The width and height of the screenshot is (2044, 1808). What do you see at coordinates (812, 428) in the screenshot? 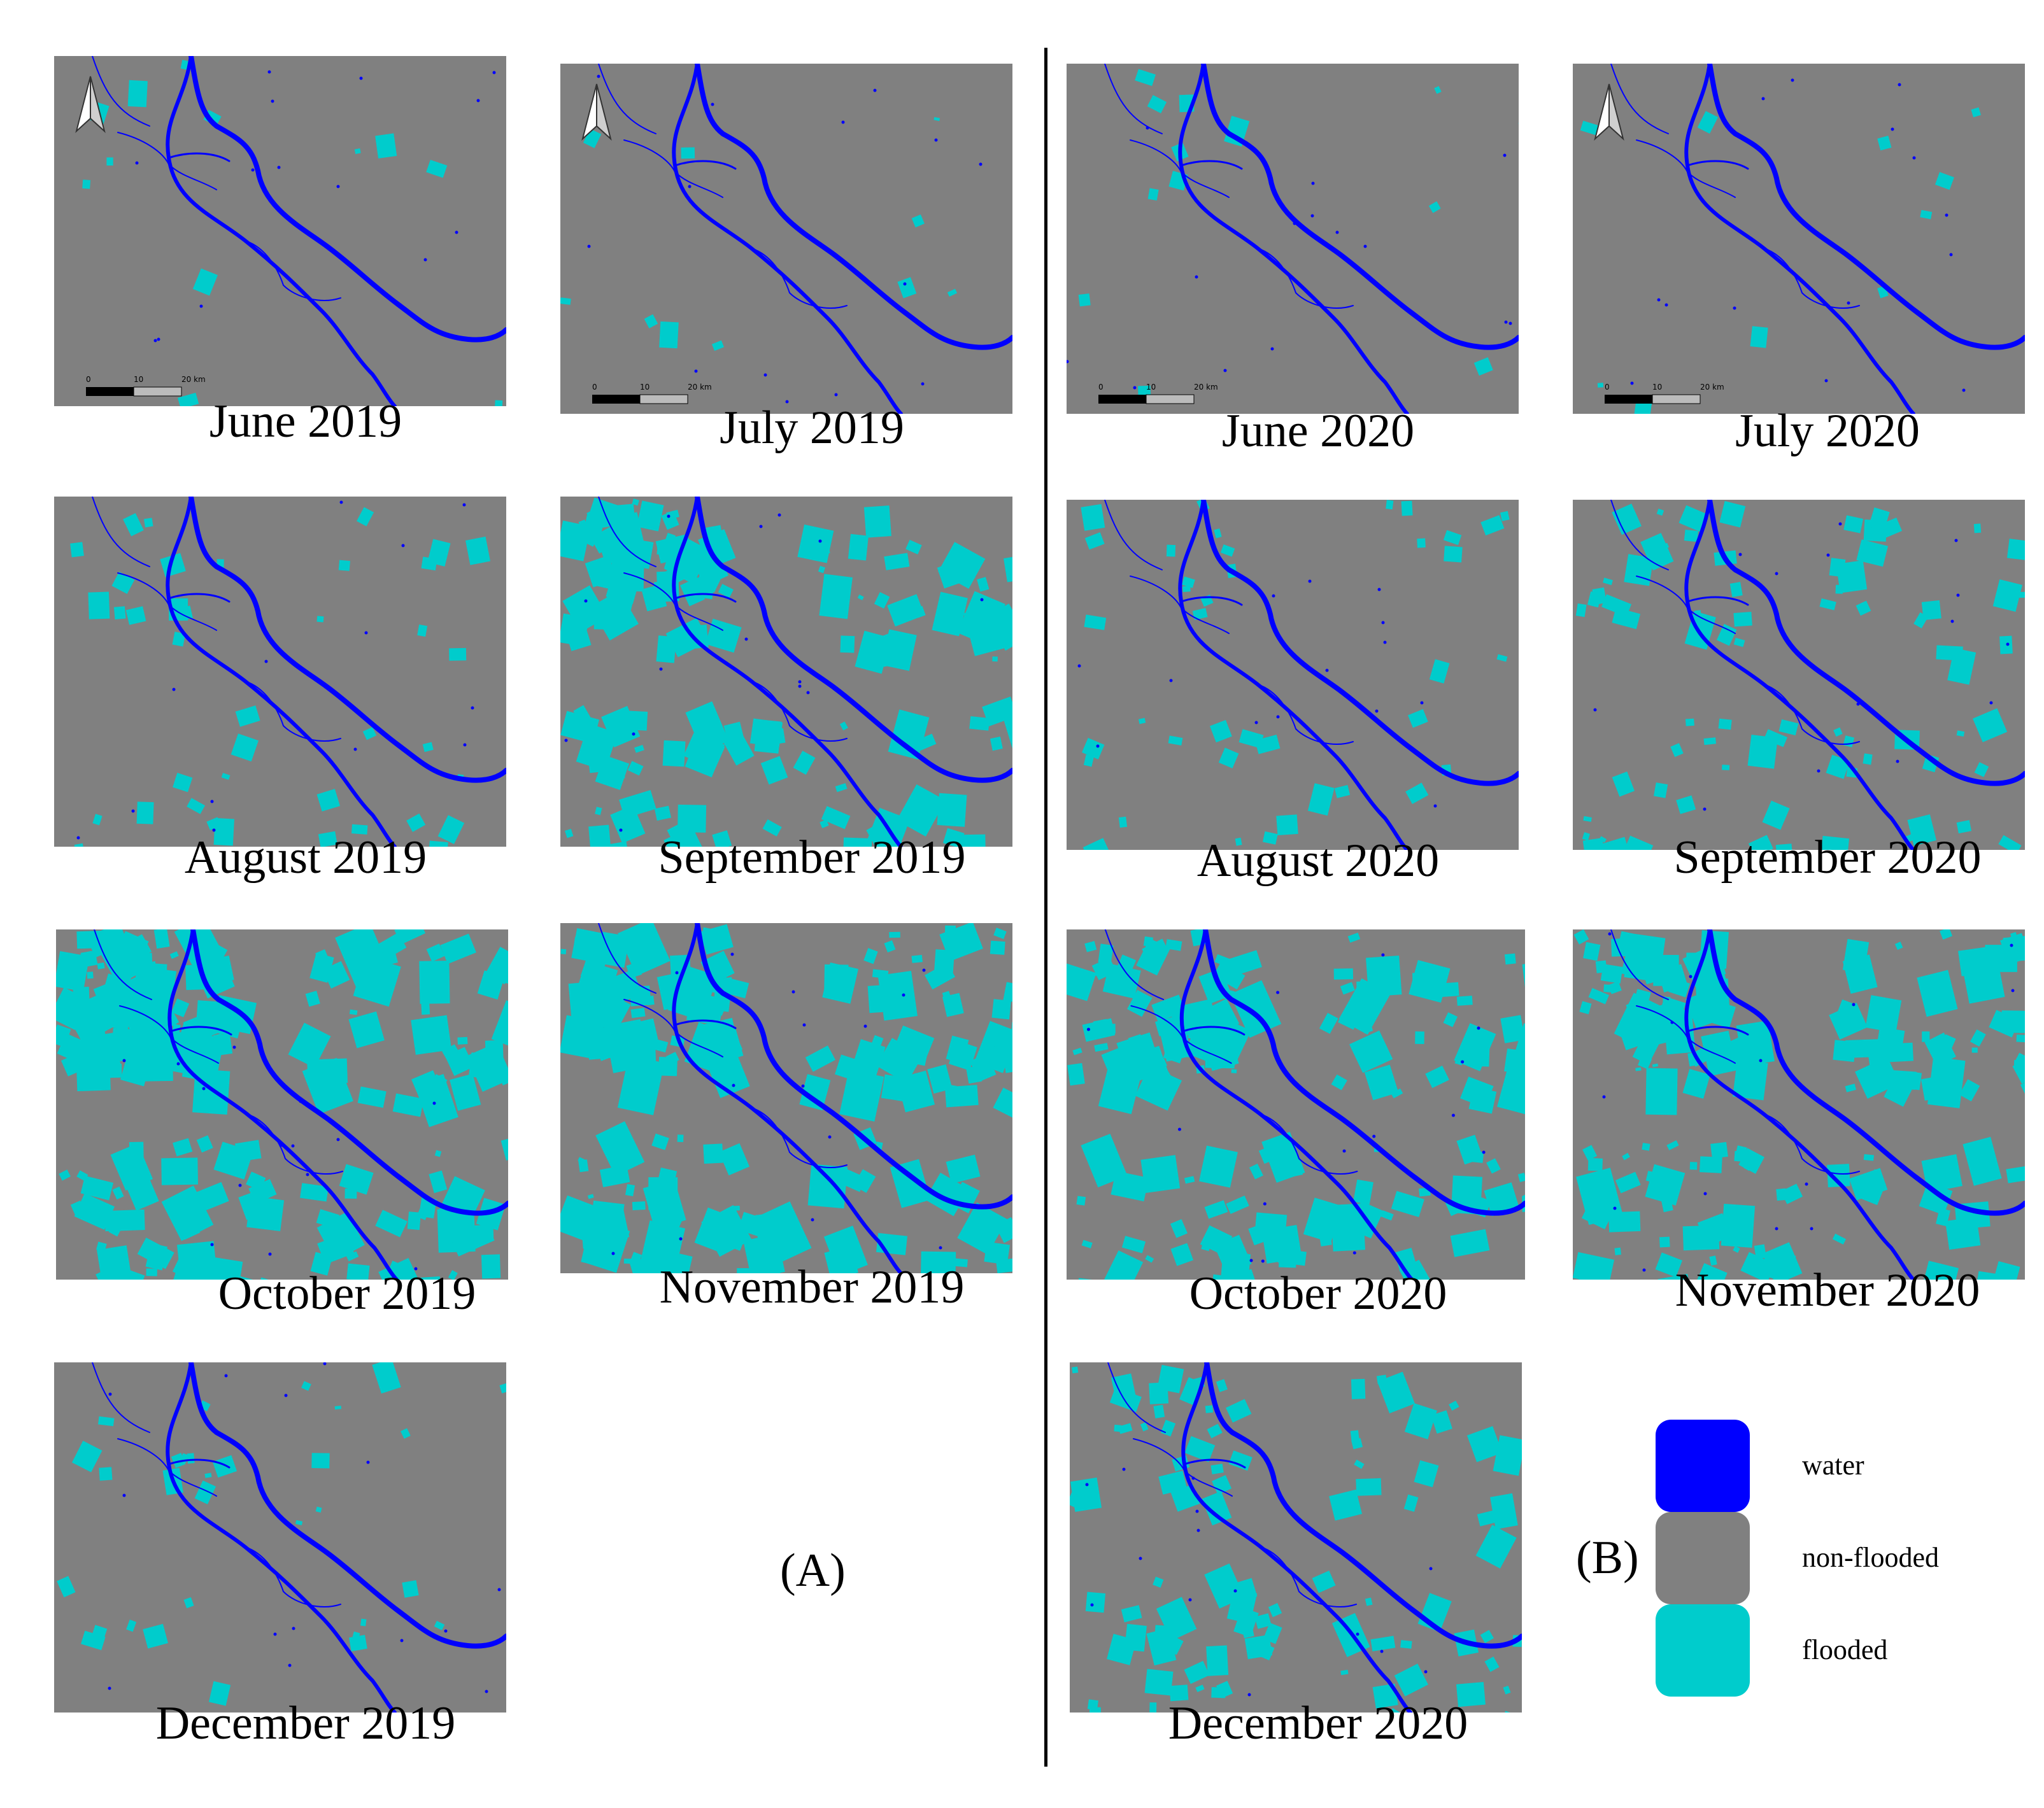
I see `map-caption: July 2019` at bounding box center [812, 428].